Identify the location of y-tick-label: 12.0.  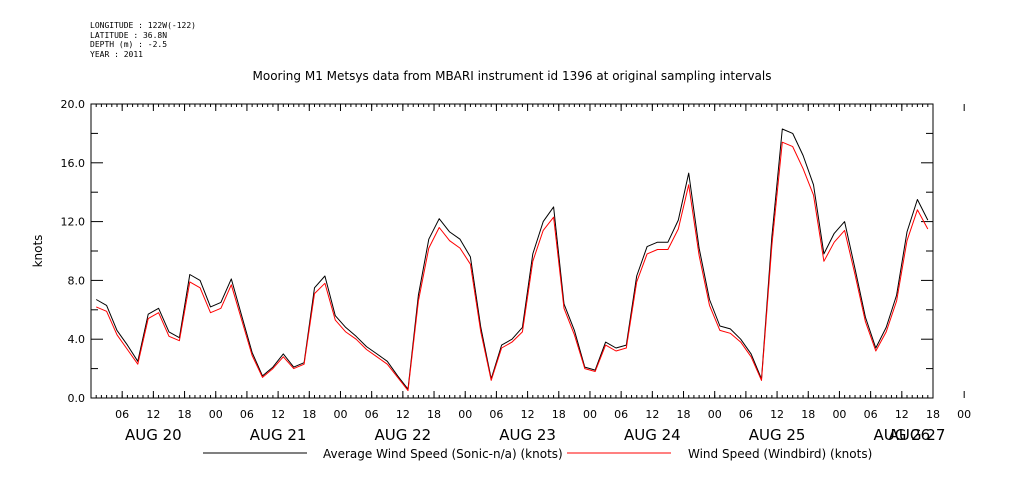
(73, 222).